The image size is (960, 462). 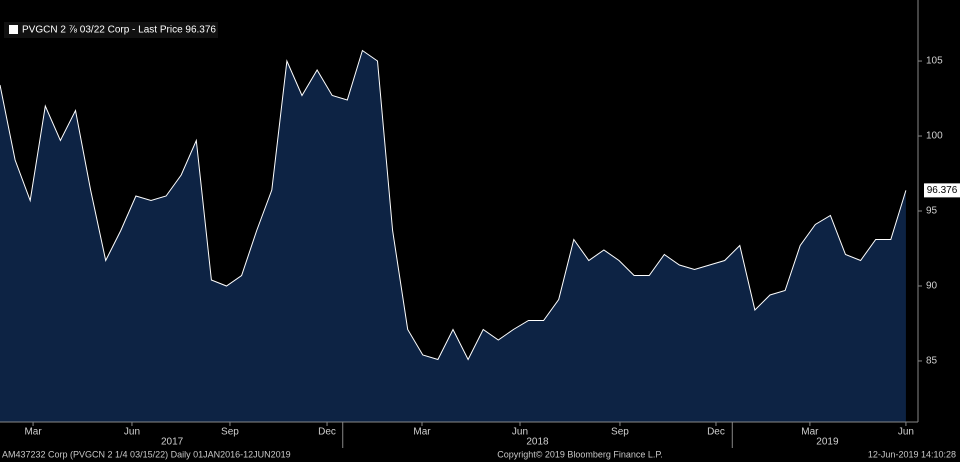 I want to click on y-tick-label: 100, so click(x=934, y=136).